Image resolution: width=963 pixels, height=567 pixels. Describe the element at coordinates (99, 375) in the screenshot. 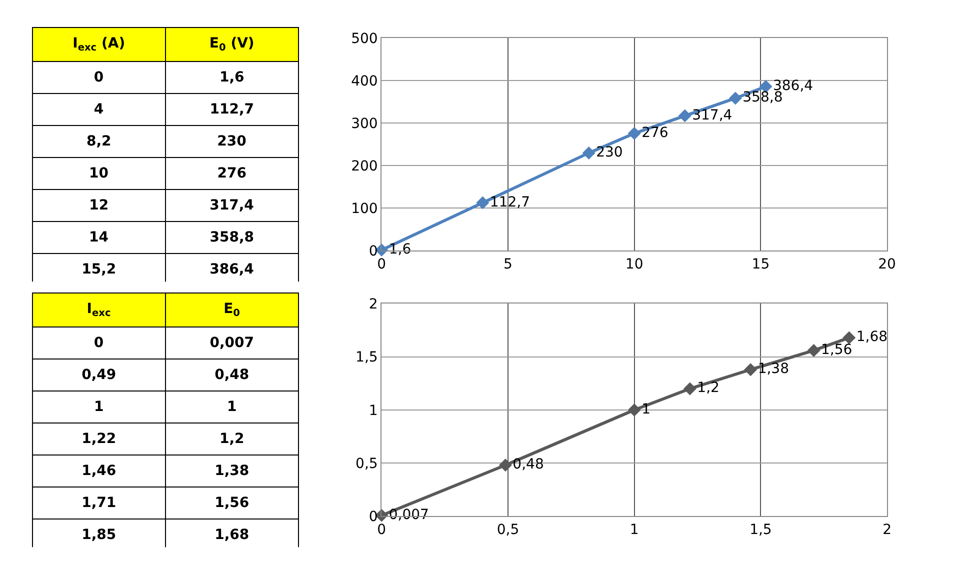

I see `text: 0,49` at that location.